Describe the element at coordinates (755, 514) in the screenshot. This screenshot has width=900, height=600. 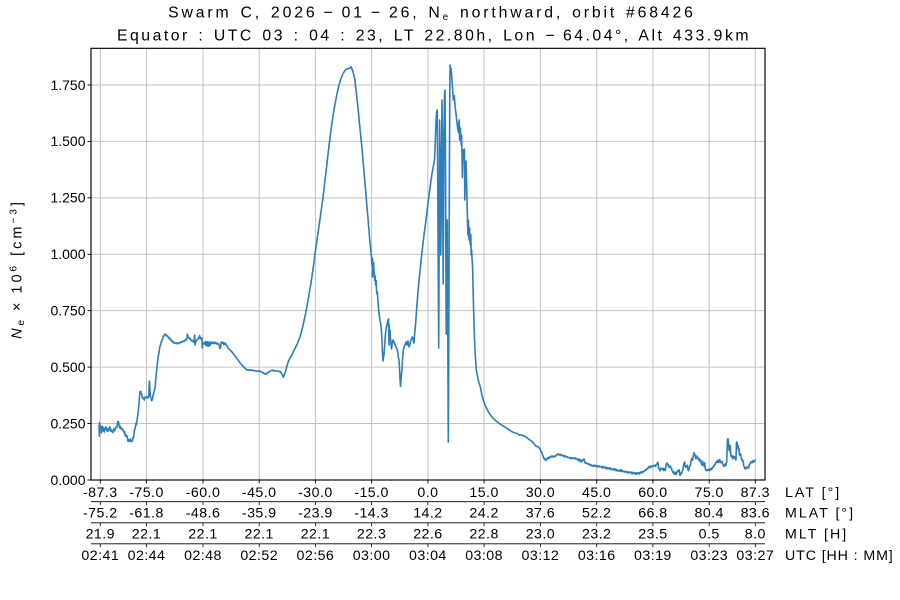
I see `svg-text: 83.6` at that location.